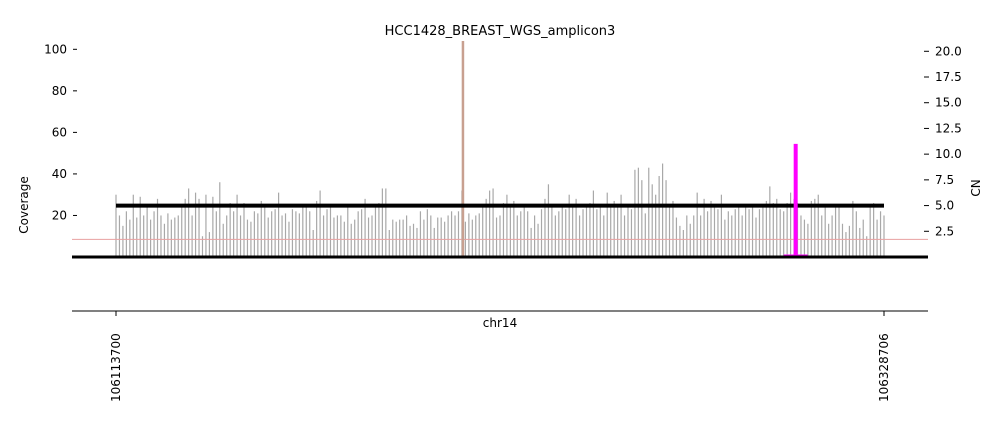  Describe the element at coordinates (944, 180) in the screenshot. I see `y2-tick-label: 7.5` at that location.